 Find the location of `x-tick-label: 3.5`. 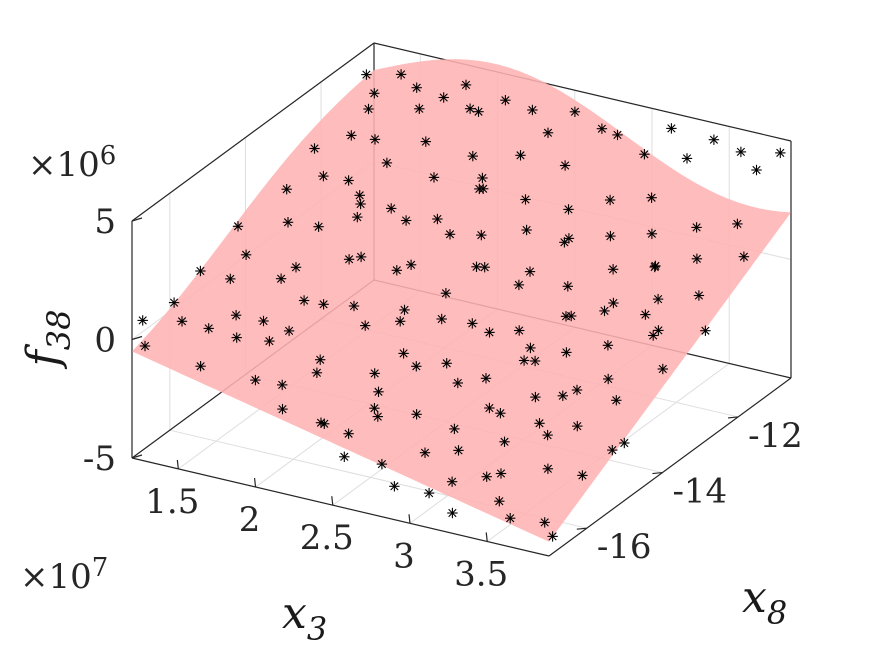

x-tick-label: 3.5 is located at coordinates (481, 574).